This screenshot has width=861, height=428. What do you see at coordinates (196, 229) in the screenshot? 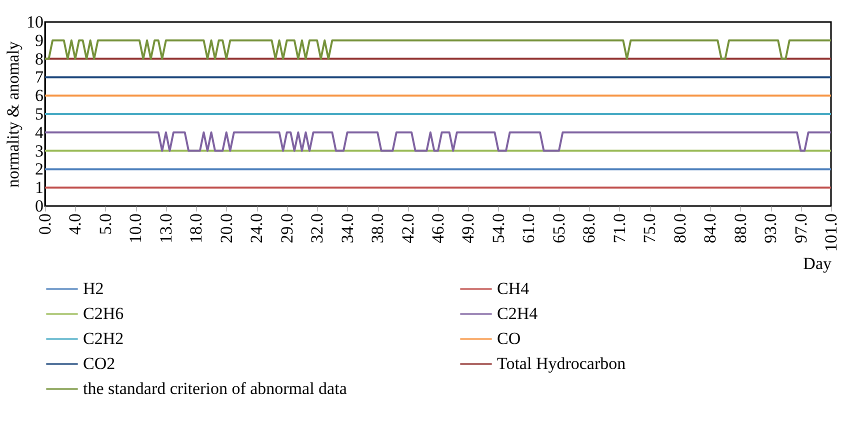
I see `x-tick-label: 18.0` at bounding box center [196, 229].